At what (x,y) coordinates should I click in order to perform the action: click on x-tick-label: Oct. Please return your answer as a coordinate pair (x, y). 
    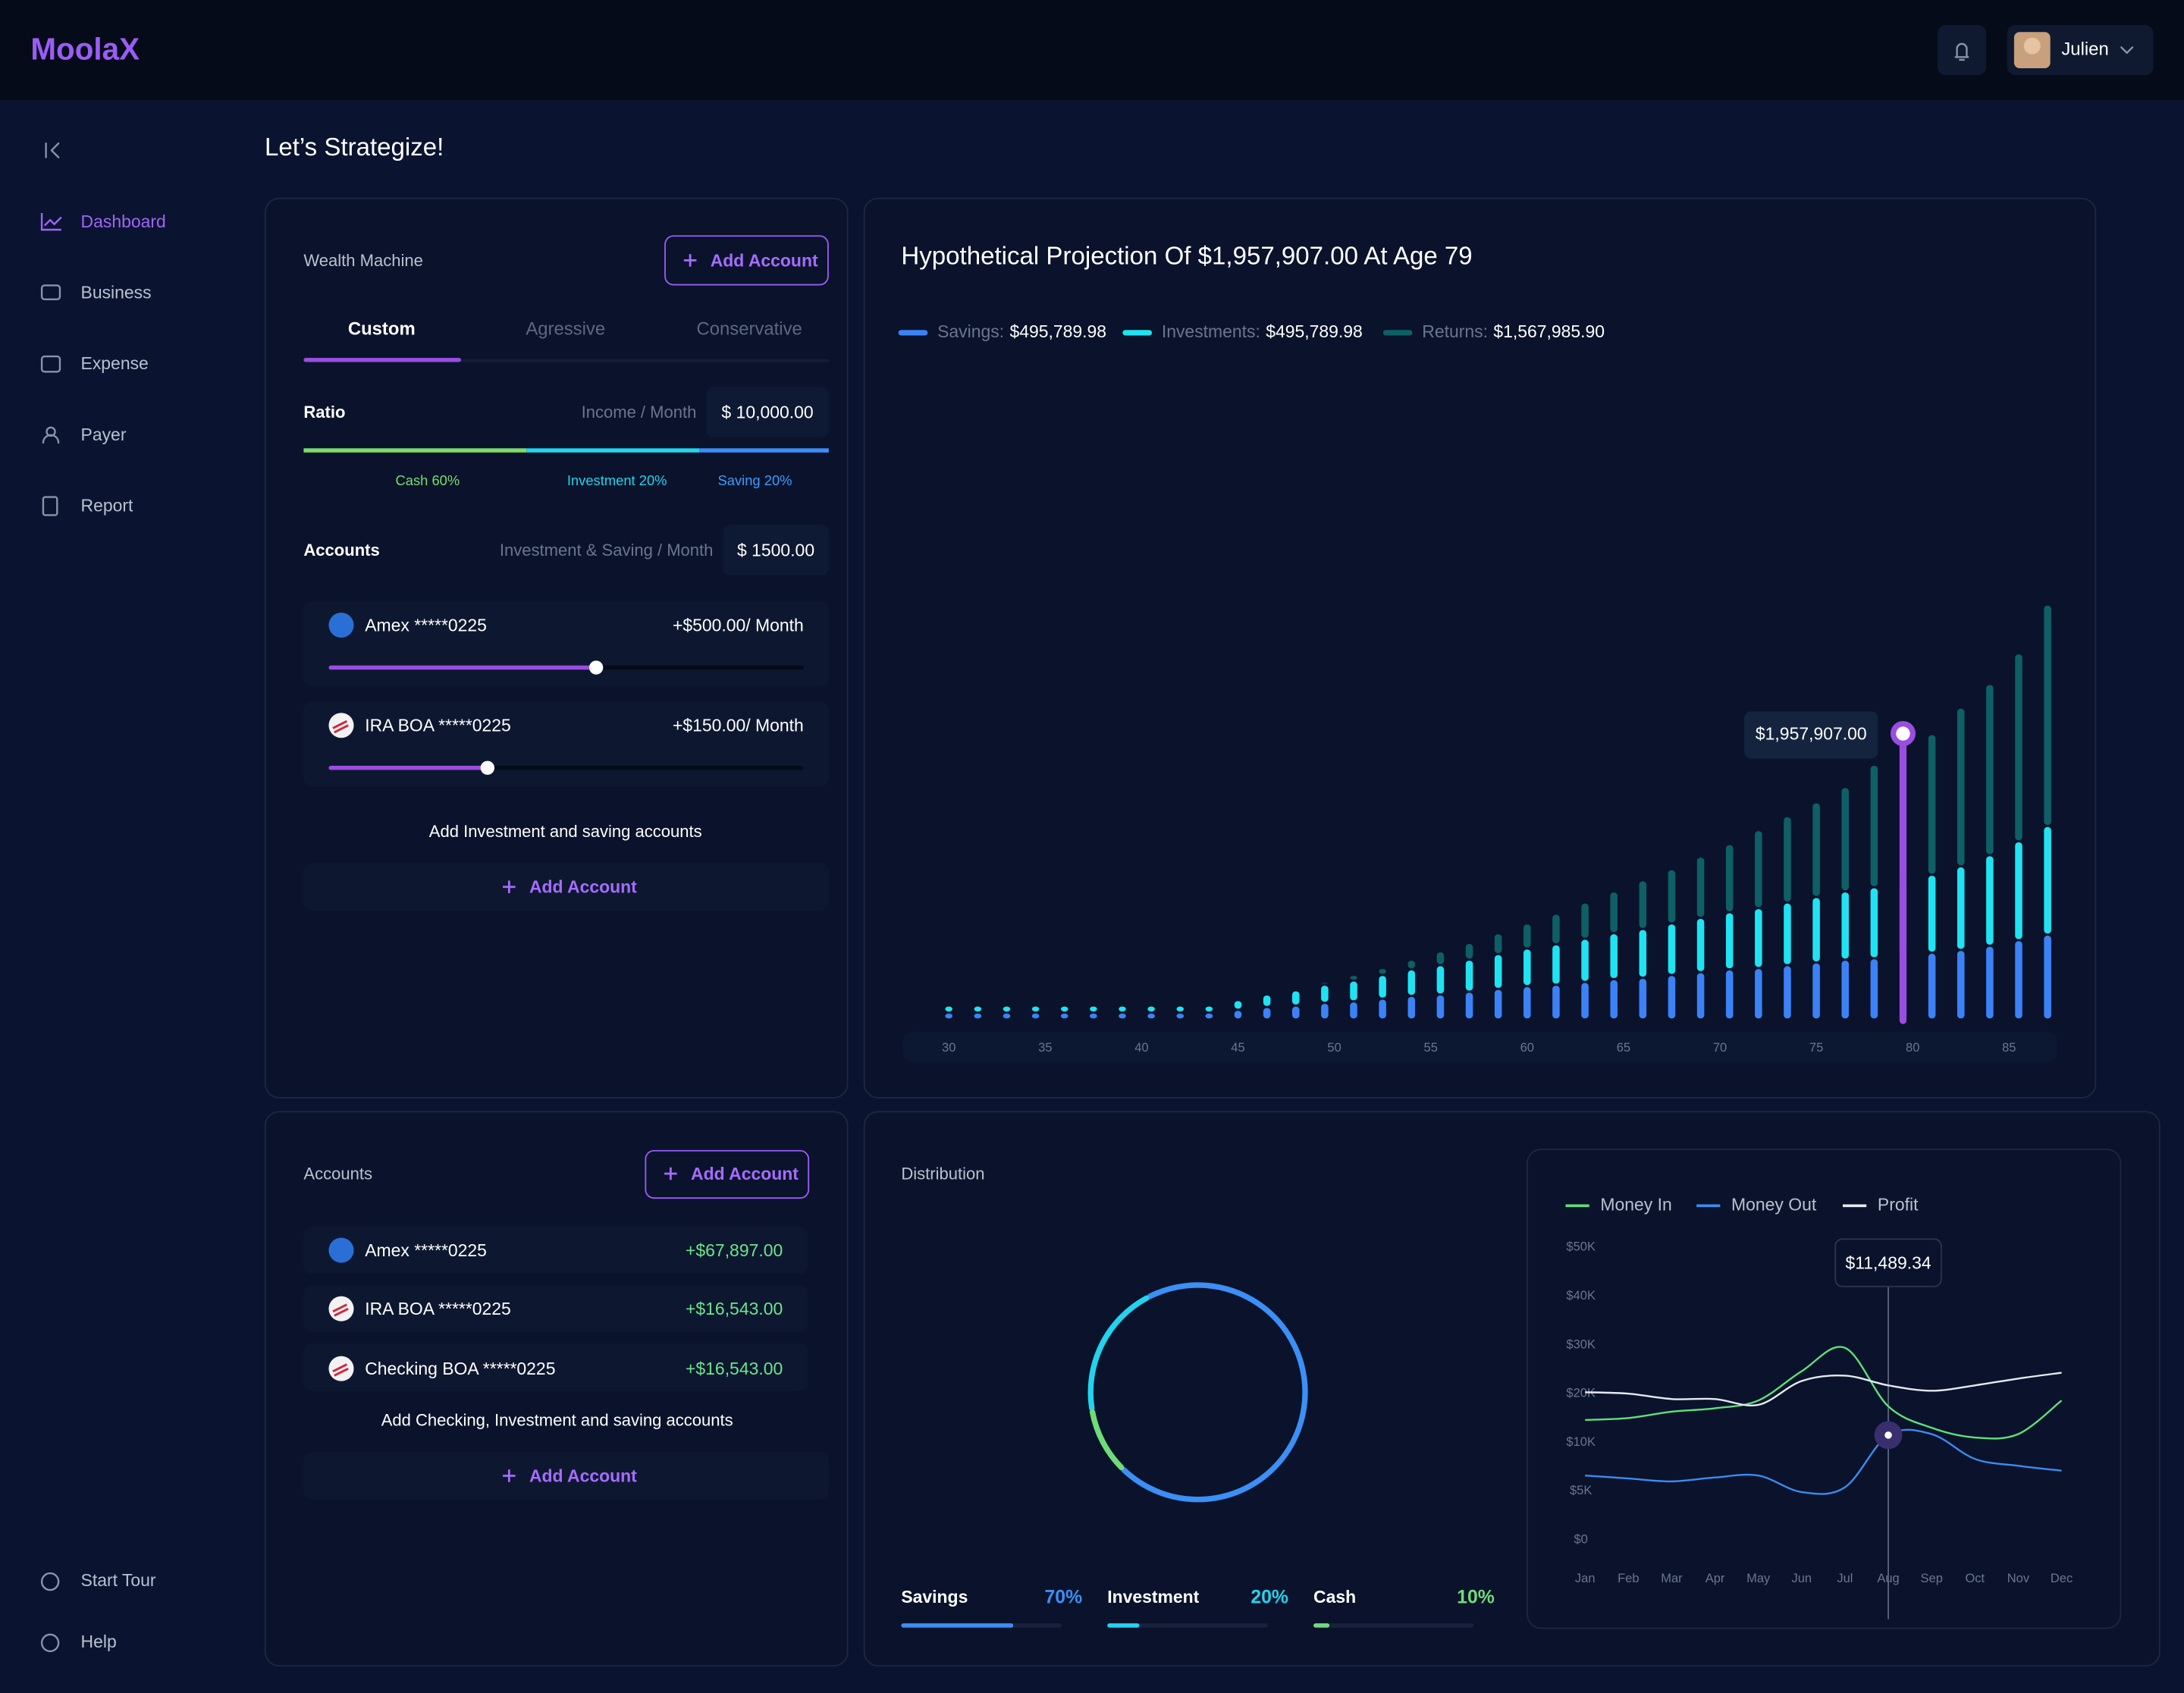
    Looking at the image, I should click on (1975, 1578).